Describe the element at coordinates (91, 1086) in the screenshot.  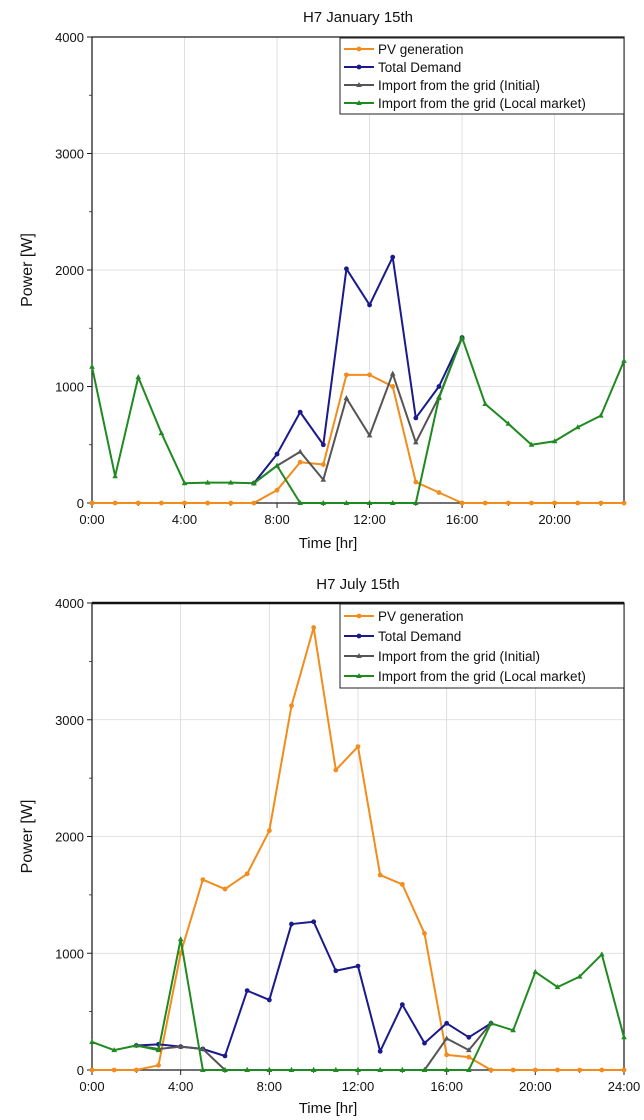
I see `x-tick-label: 0:00` at that location.